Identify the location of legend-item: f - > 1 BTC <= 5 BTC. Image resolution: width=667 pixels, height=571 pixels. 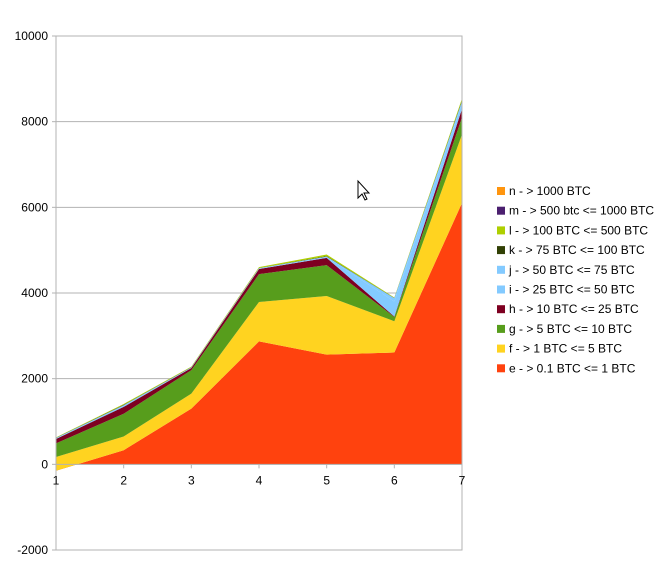
(559, 349).